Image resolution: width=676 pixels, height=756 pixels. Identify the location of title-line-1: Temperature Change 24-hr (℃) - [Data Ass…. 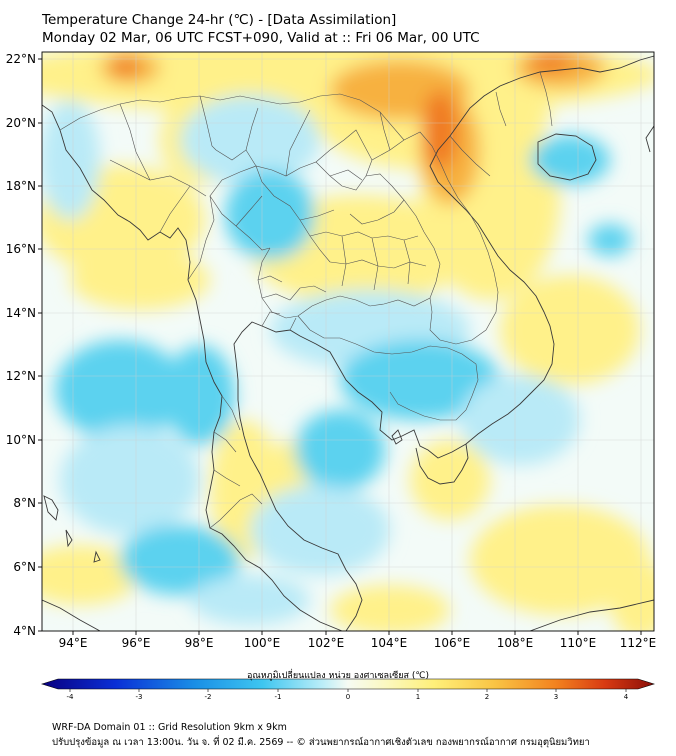
(219, 20).